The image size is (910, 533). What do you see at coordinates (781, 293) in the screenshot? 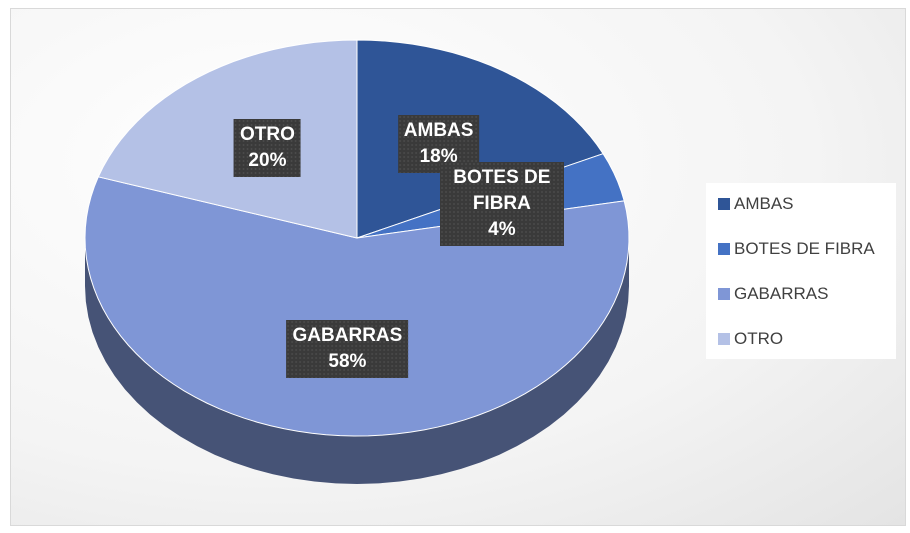
I see `legend-label: GABARRAS` at bounding box center [781, 293].